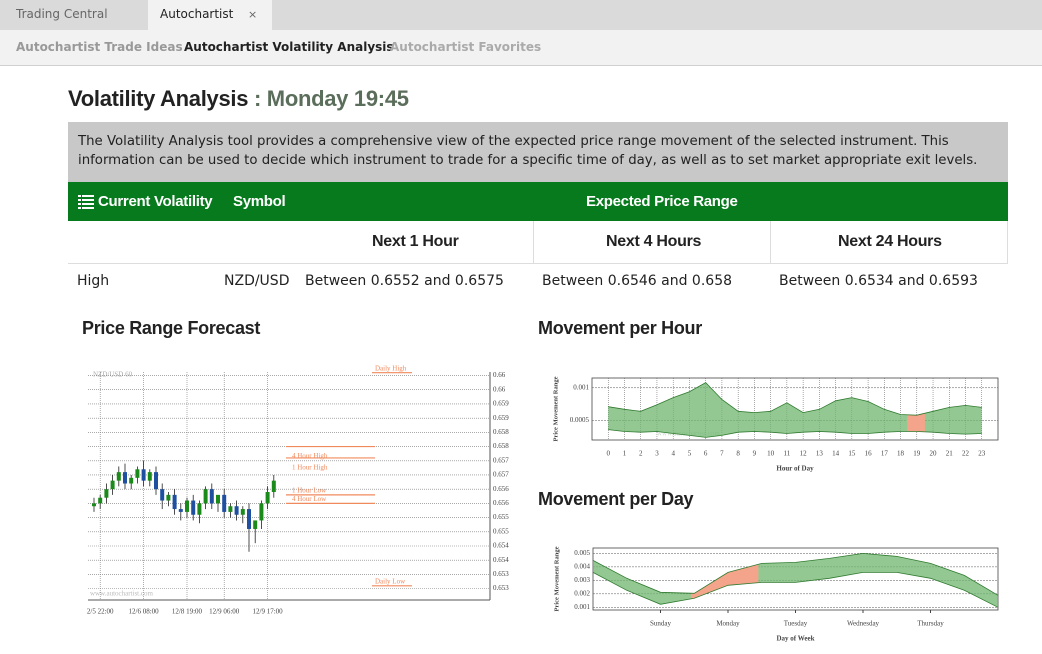 The width and height of the screenshot is (1042, 654). I want to click on y-tick-label: 0.654, so click(501, 546).